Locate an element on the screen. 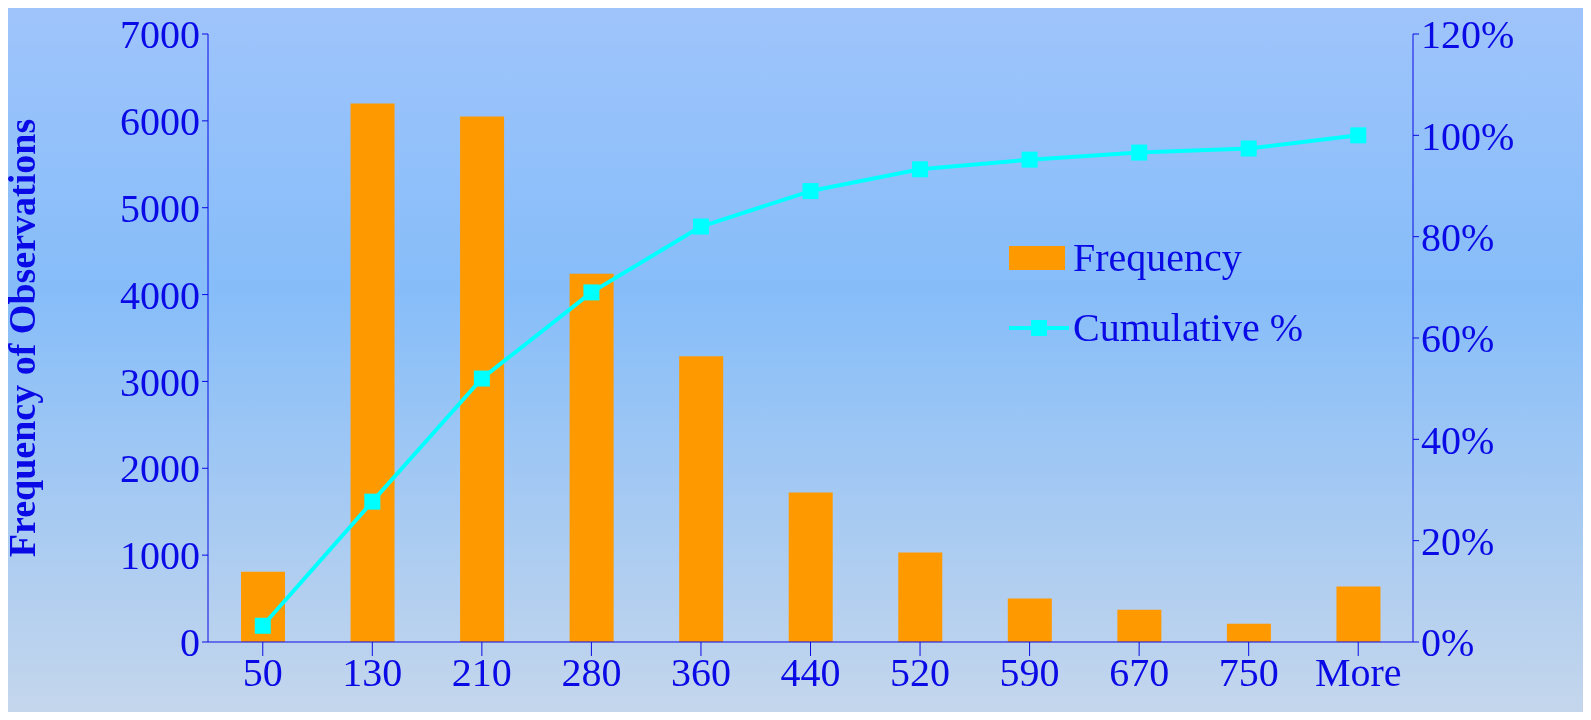 This screenshot has height=720, width=1591. x-tick-label: More is located at coordinates (1358, 673).